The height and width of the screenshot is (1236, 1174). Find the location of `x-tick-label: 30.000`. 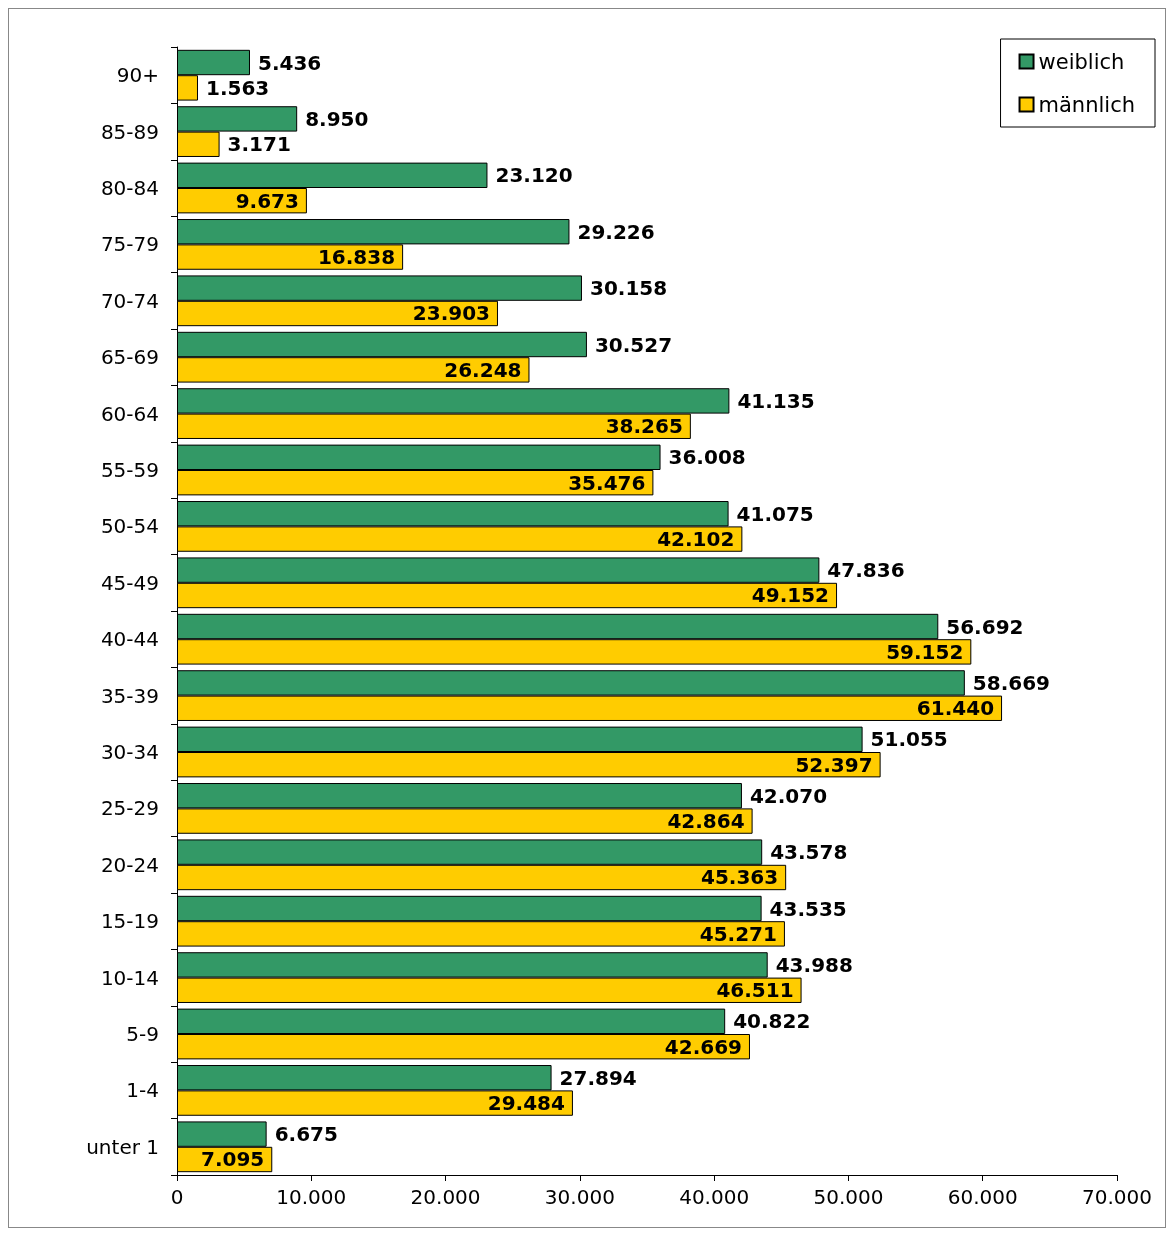

x-tick-label: 30.000 is located at coordinates (579, 1197).